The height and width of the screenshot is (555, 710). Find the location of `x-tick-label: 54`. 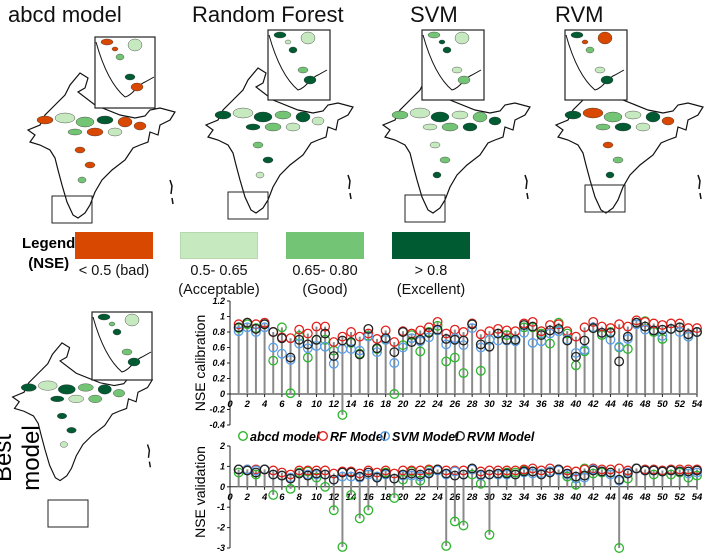

x-tick-label: 54 is located at coordinates (697, 497).